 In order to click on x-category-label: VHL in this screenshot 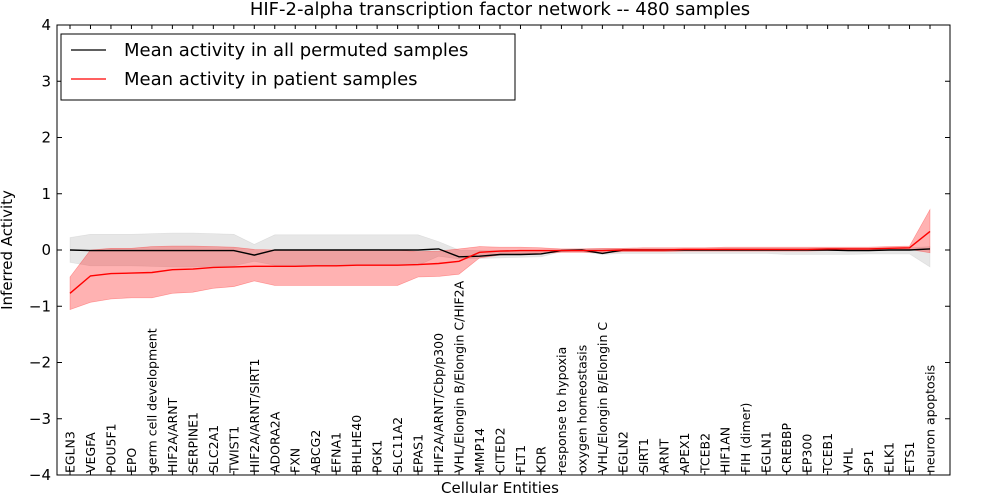, I will do `click(848, 460)`.